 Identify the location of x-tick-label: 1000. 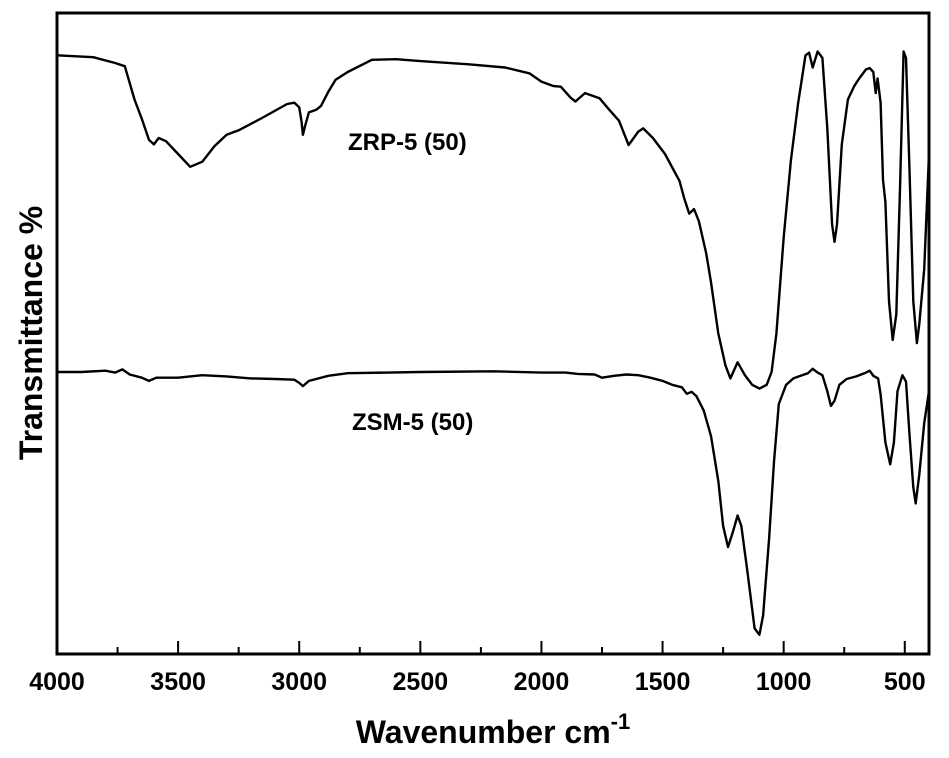
(784, 682).